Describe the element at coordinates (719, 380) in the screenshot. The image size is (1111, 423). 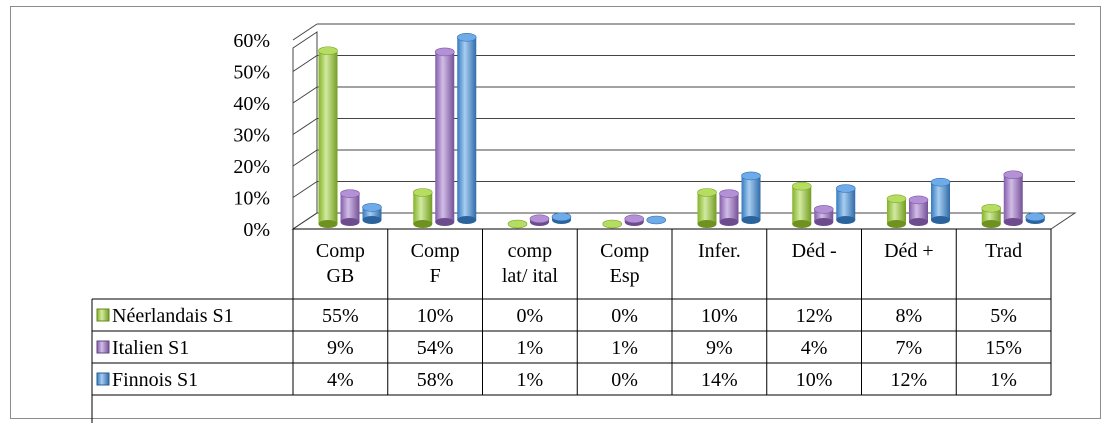
I see `data-label: 14%` at that location.